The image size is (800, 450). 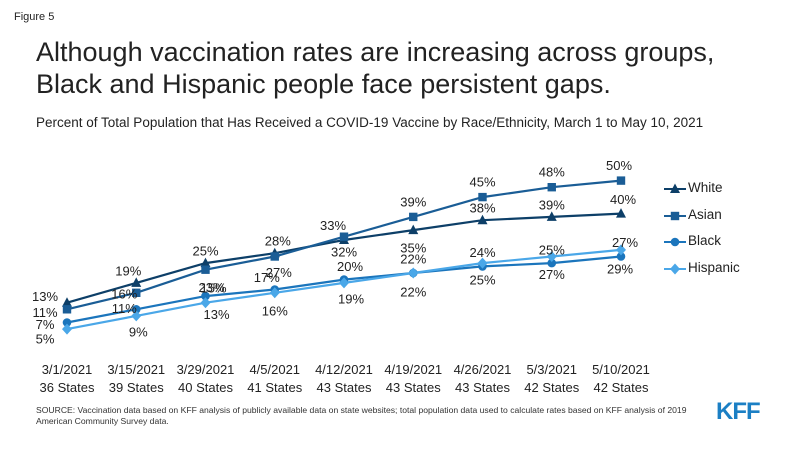 What do you see at coordinates (278, 241) in the screenshot?
I see `data-label-white: 28%` at bounding box center [278, 241].